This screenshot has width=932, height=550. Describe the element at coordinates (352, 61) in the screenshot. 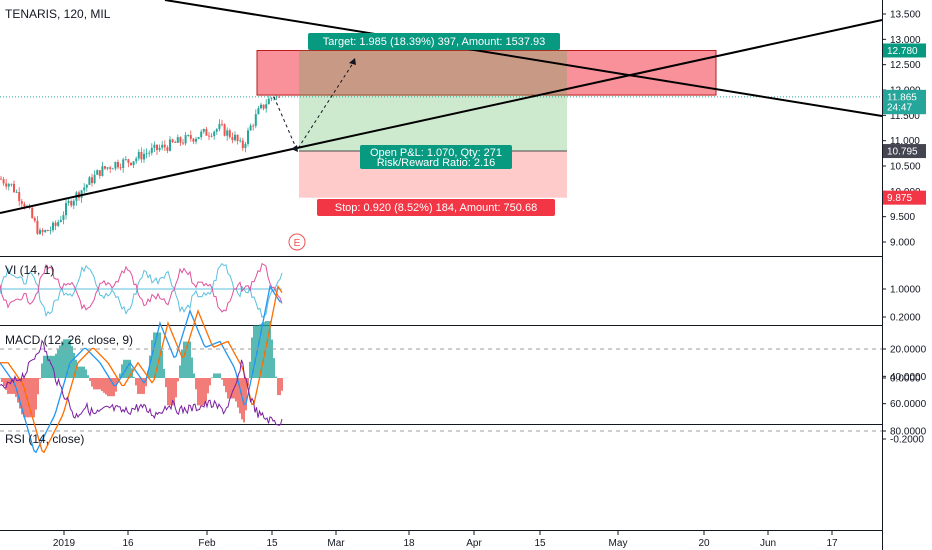

I see `arrow-head-icon` at that location.